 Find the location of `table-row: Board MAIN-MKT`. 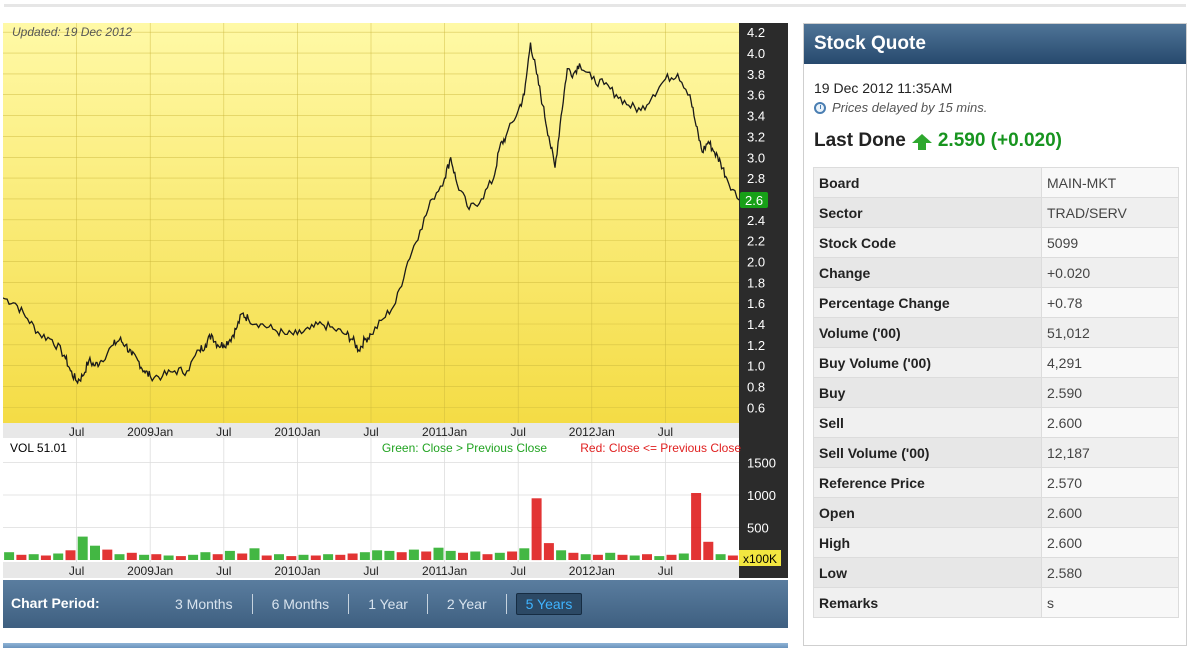

table-row: Board MAIN-MKT is located at coordinates (996, 182).